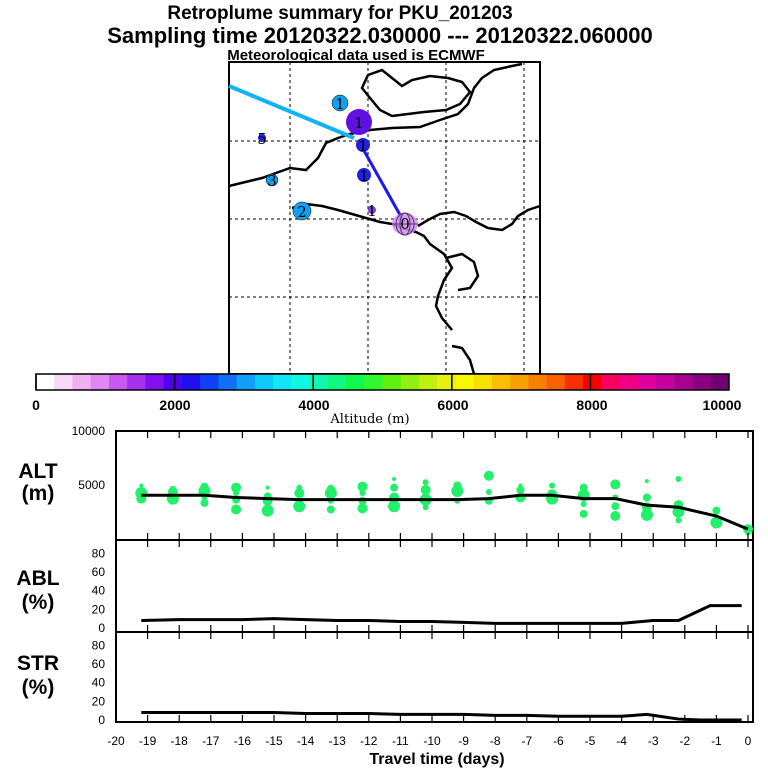  What do you see at coordinates (99, 553) in the screenshot?
I see `abl-ytick: 80` at bounding box center [99, 553].